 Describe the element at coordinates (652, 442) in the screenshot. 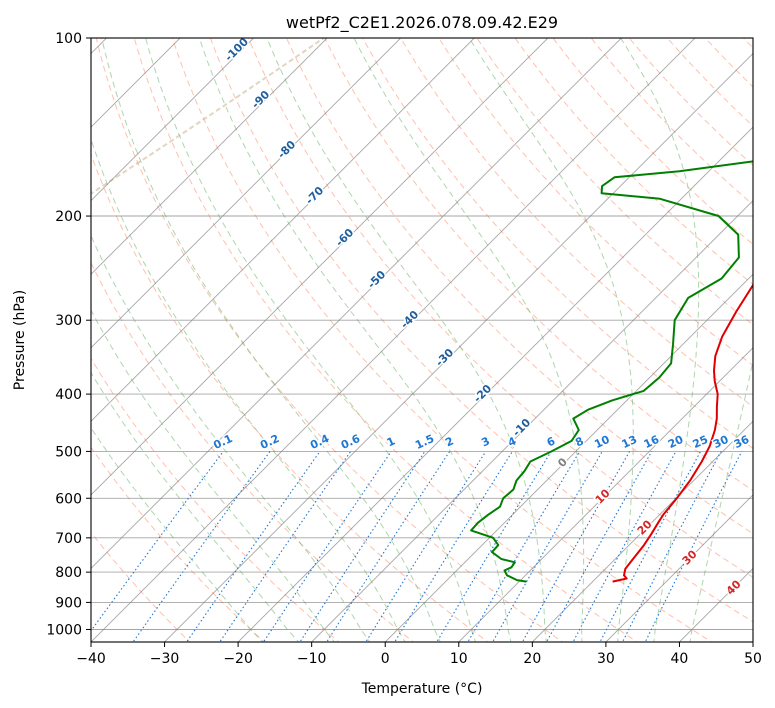

I see `mixing-ratio-label: 16` at that location.